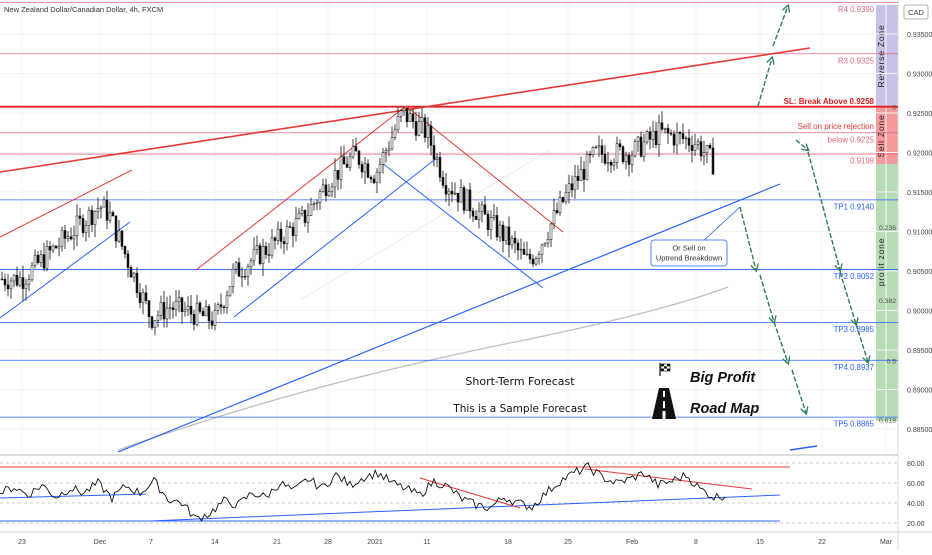  Describe the element at coordinates (916, 524) in the screenshot. I see `oscillator-tick-label: 20.00` at that location.